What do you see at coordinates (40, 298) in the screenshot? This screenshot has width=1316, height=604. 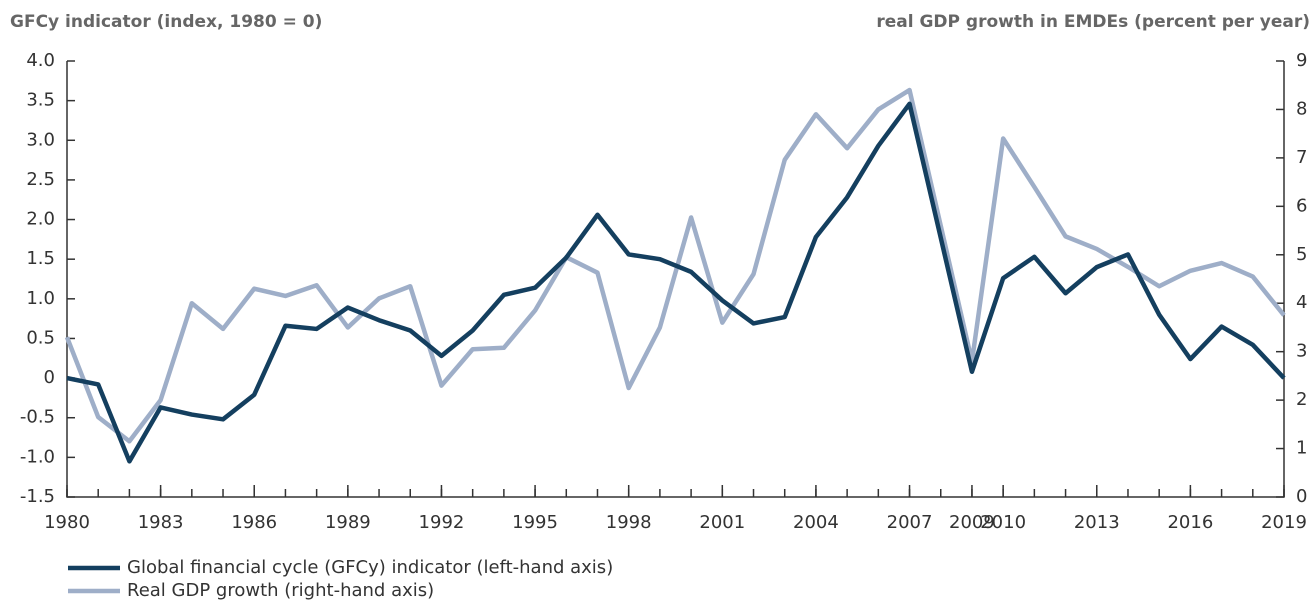 I see `y-tick-label: 1.0` at bounding box center [40, 298].